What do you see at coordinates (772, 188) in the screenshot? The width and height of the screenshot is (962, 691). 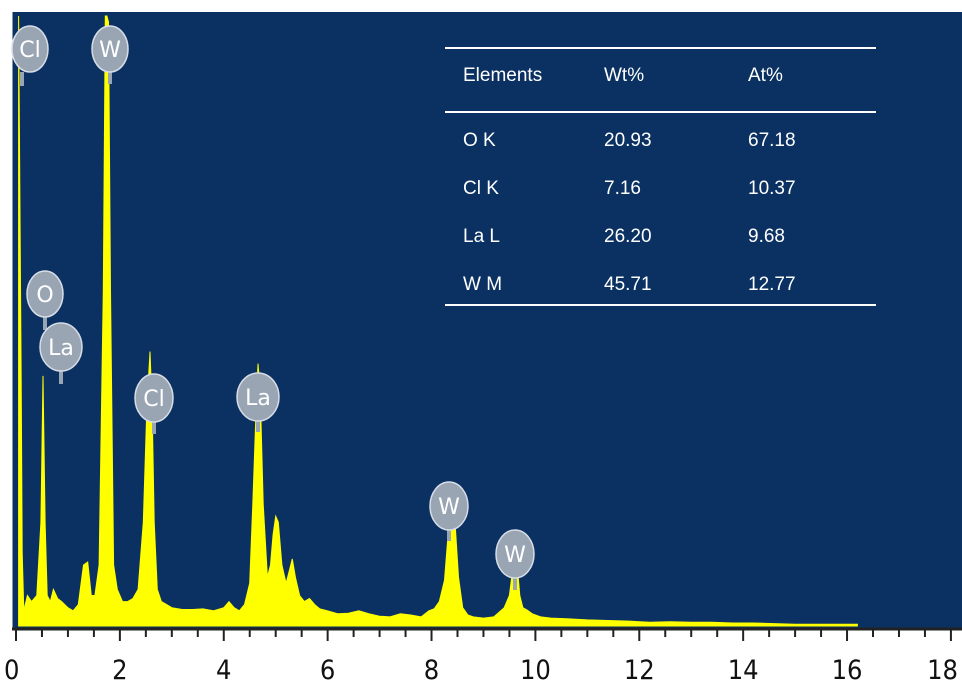 I see `table-cell: 10.37` at bounding box center [772, 188].